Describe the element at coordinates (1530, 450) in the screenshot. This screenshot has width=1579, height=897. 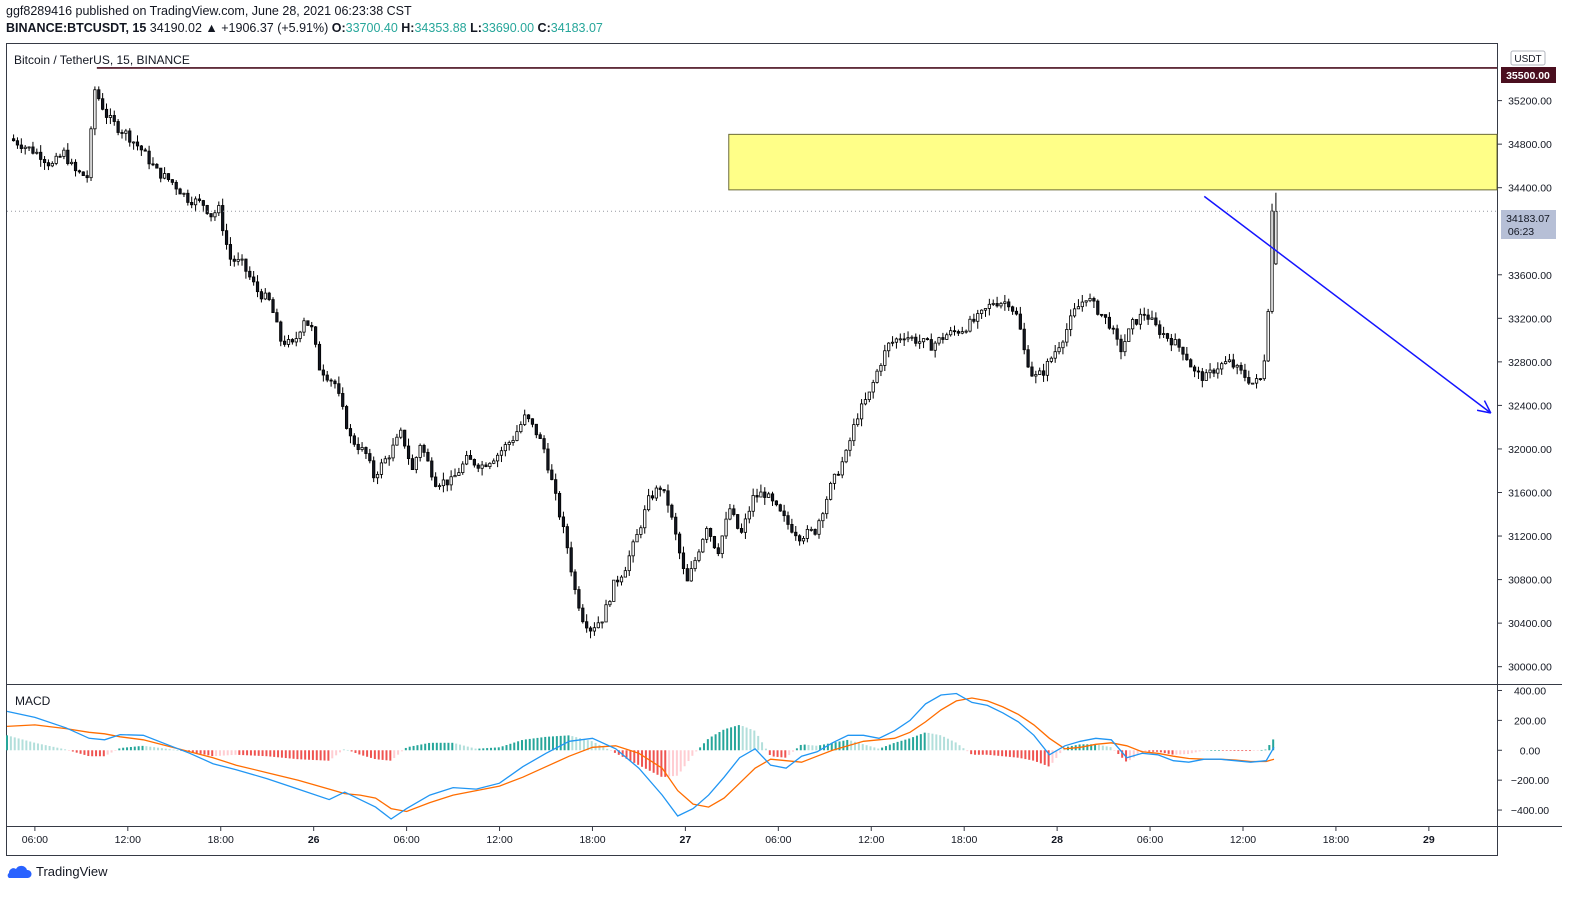
I see `price-tick-label: 32000.00` at that location.